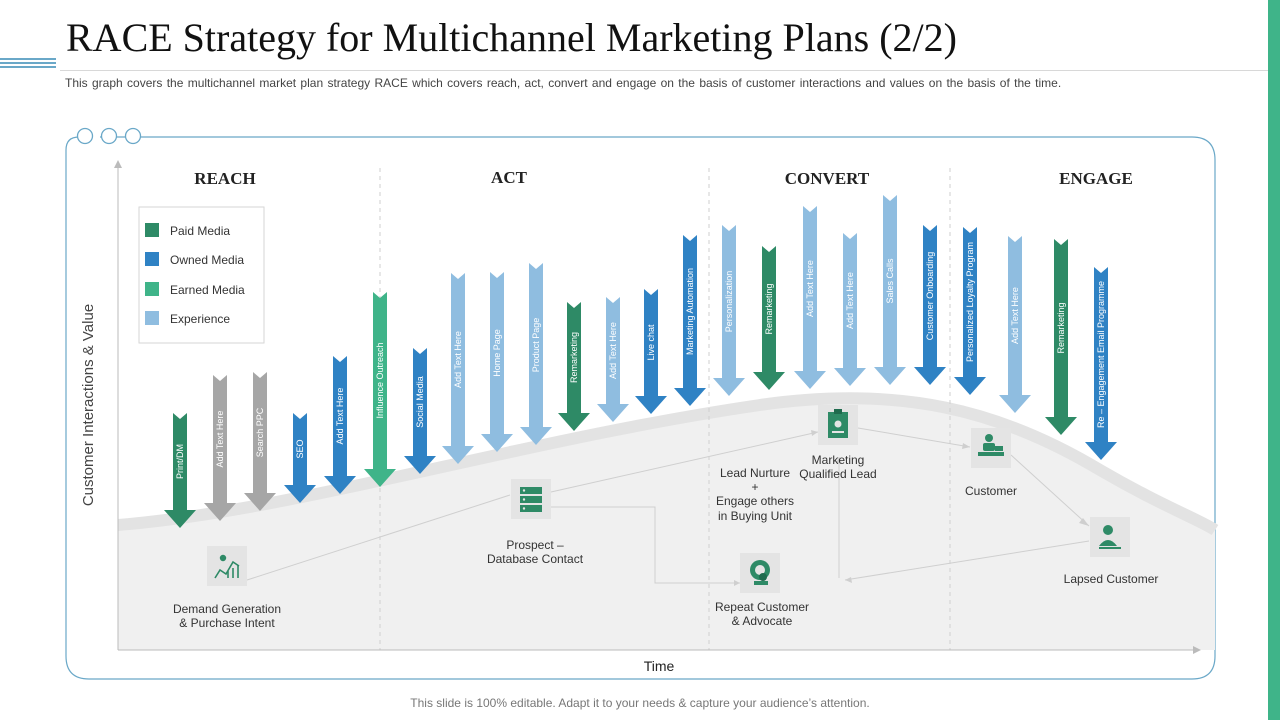 Image resolution: width=1280 pixels, height=720 pixels. Describe the element at coordinates (762, 621) in the screenshot. I see `node-repeat-line-2: & Advocate` at that location.